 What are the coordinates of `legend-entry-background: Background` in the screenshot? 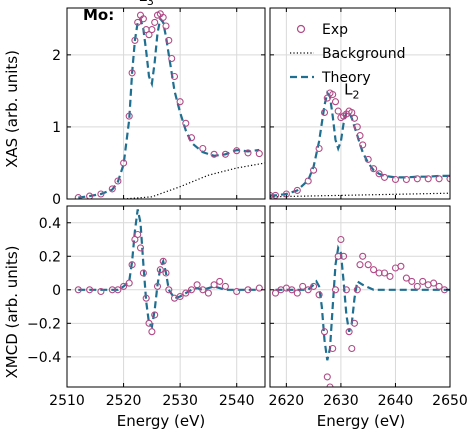 It's located at (348, 54).